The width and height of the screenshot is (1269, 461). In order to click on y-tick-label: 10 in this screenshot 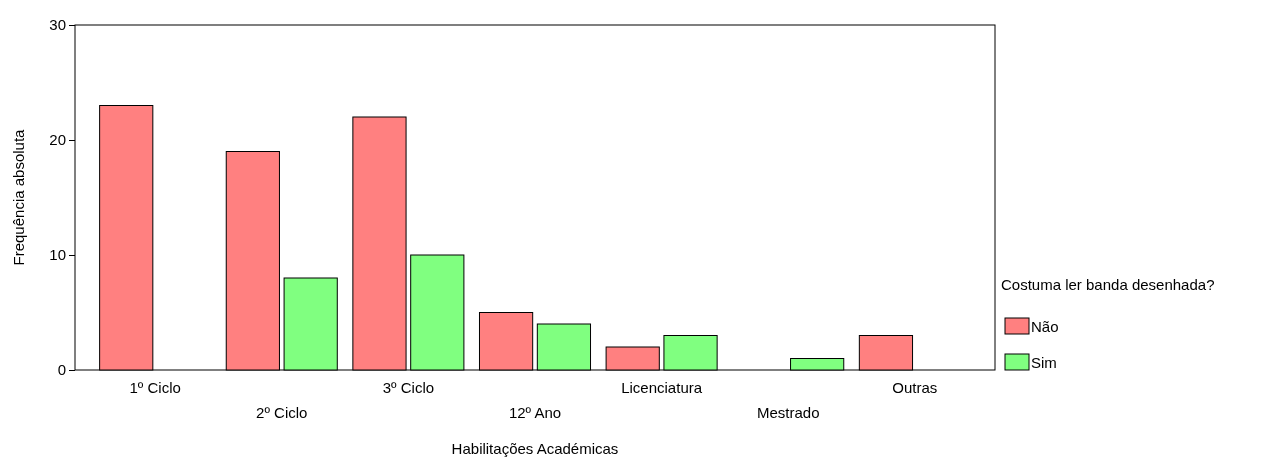, I will do `click(57, 255)`.